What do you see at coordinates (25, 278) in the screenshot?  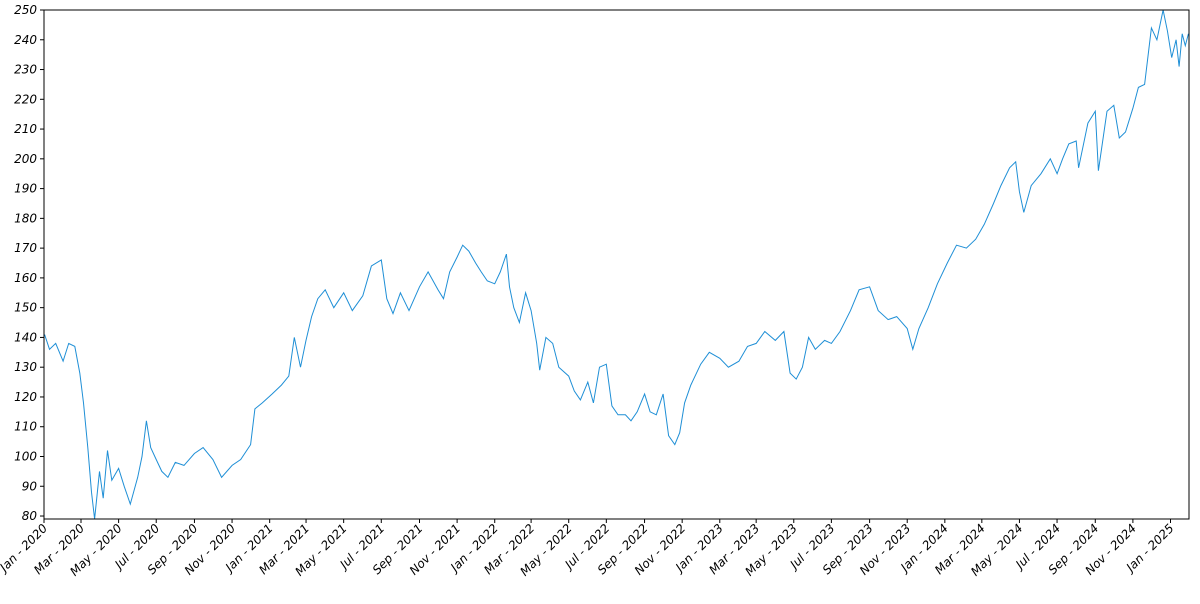 I see `y-tick-label: 160` at bounding box center [25, 278].